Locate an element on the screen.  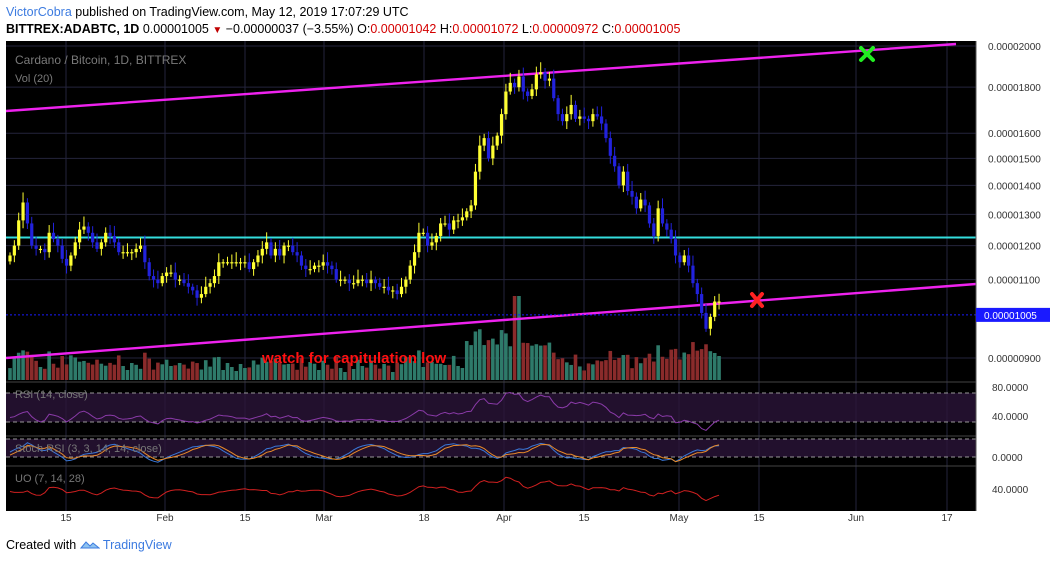
current-price-label: 0.00001005 is located at coordinates (1010, 316).